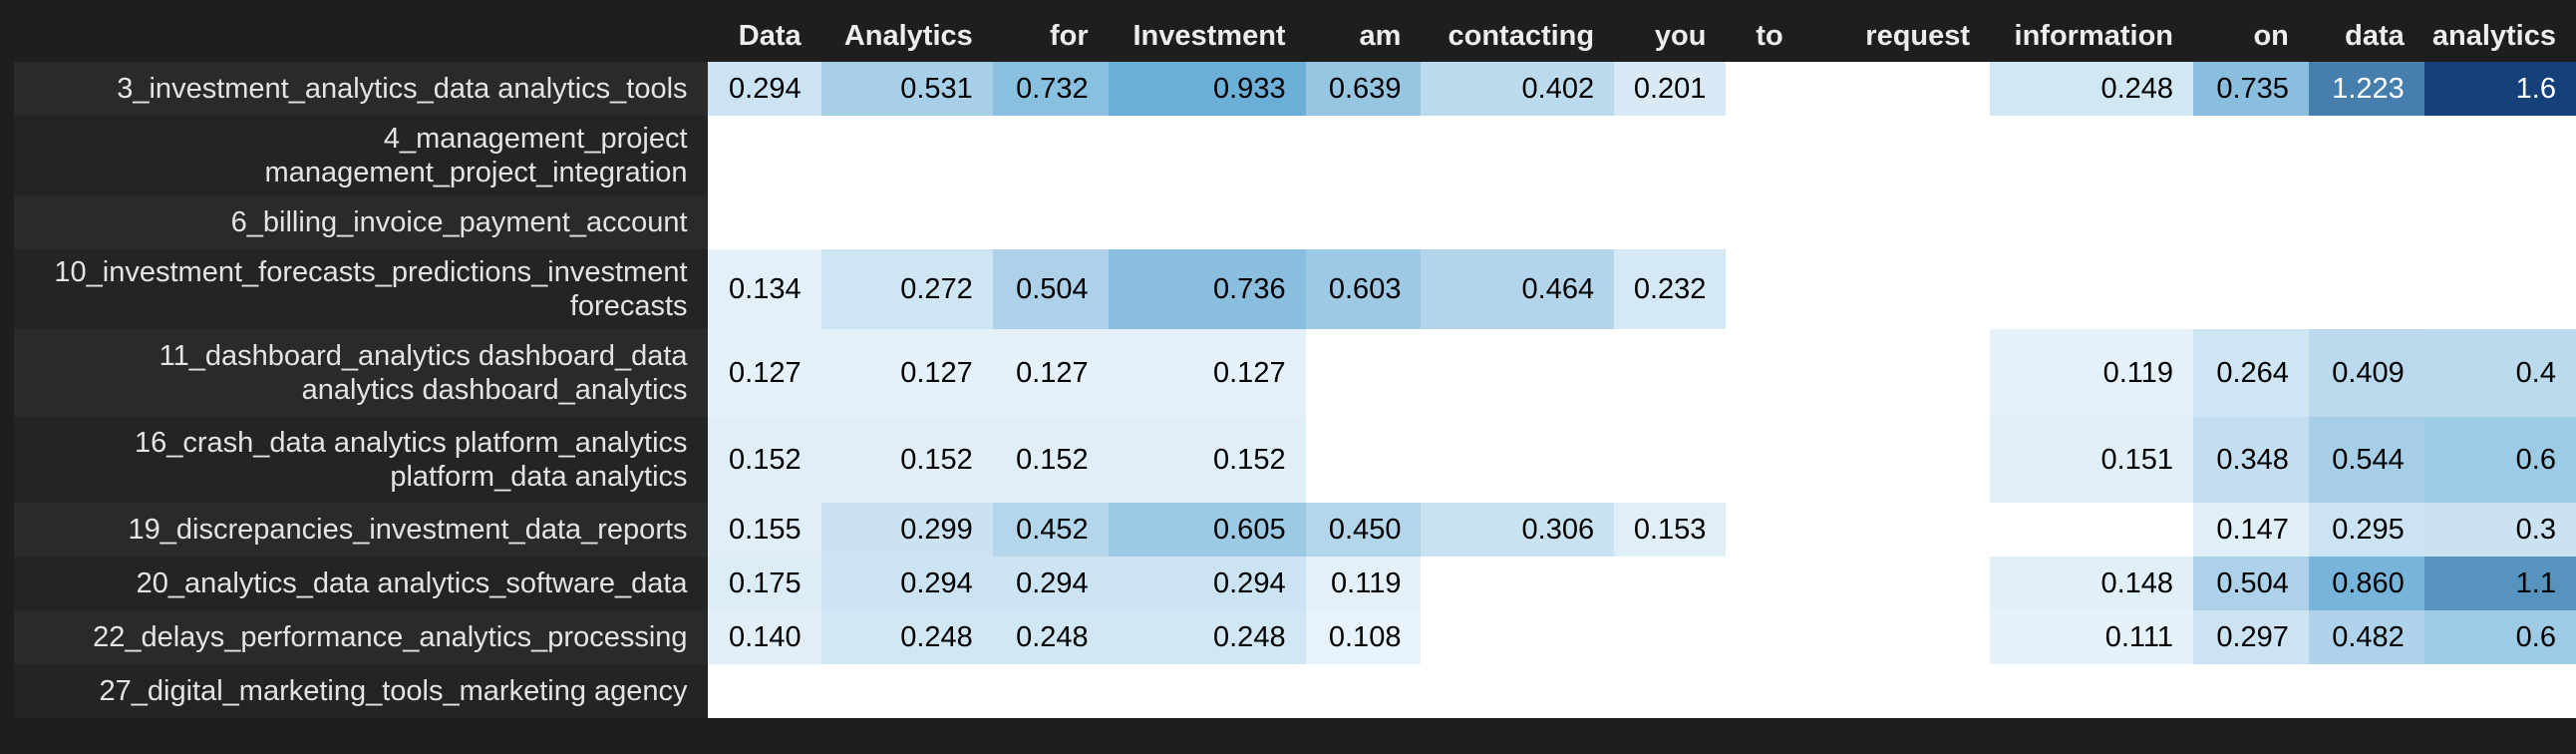 This screenshot has width=2576, height=754. What do you see at coordinates (2092, 36) in the screenshot?
I see `column-header: information` at bounding box center [2092, 36].